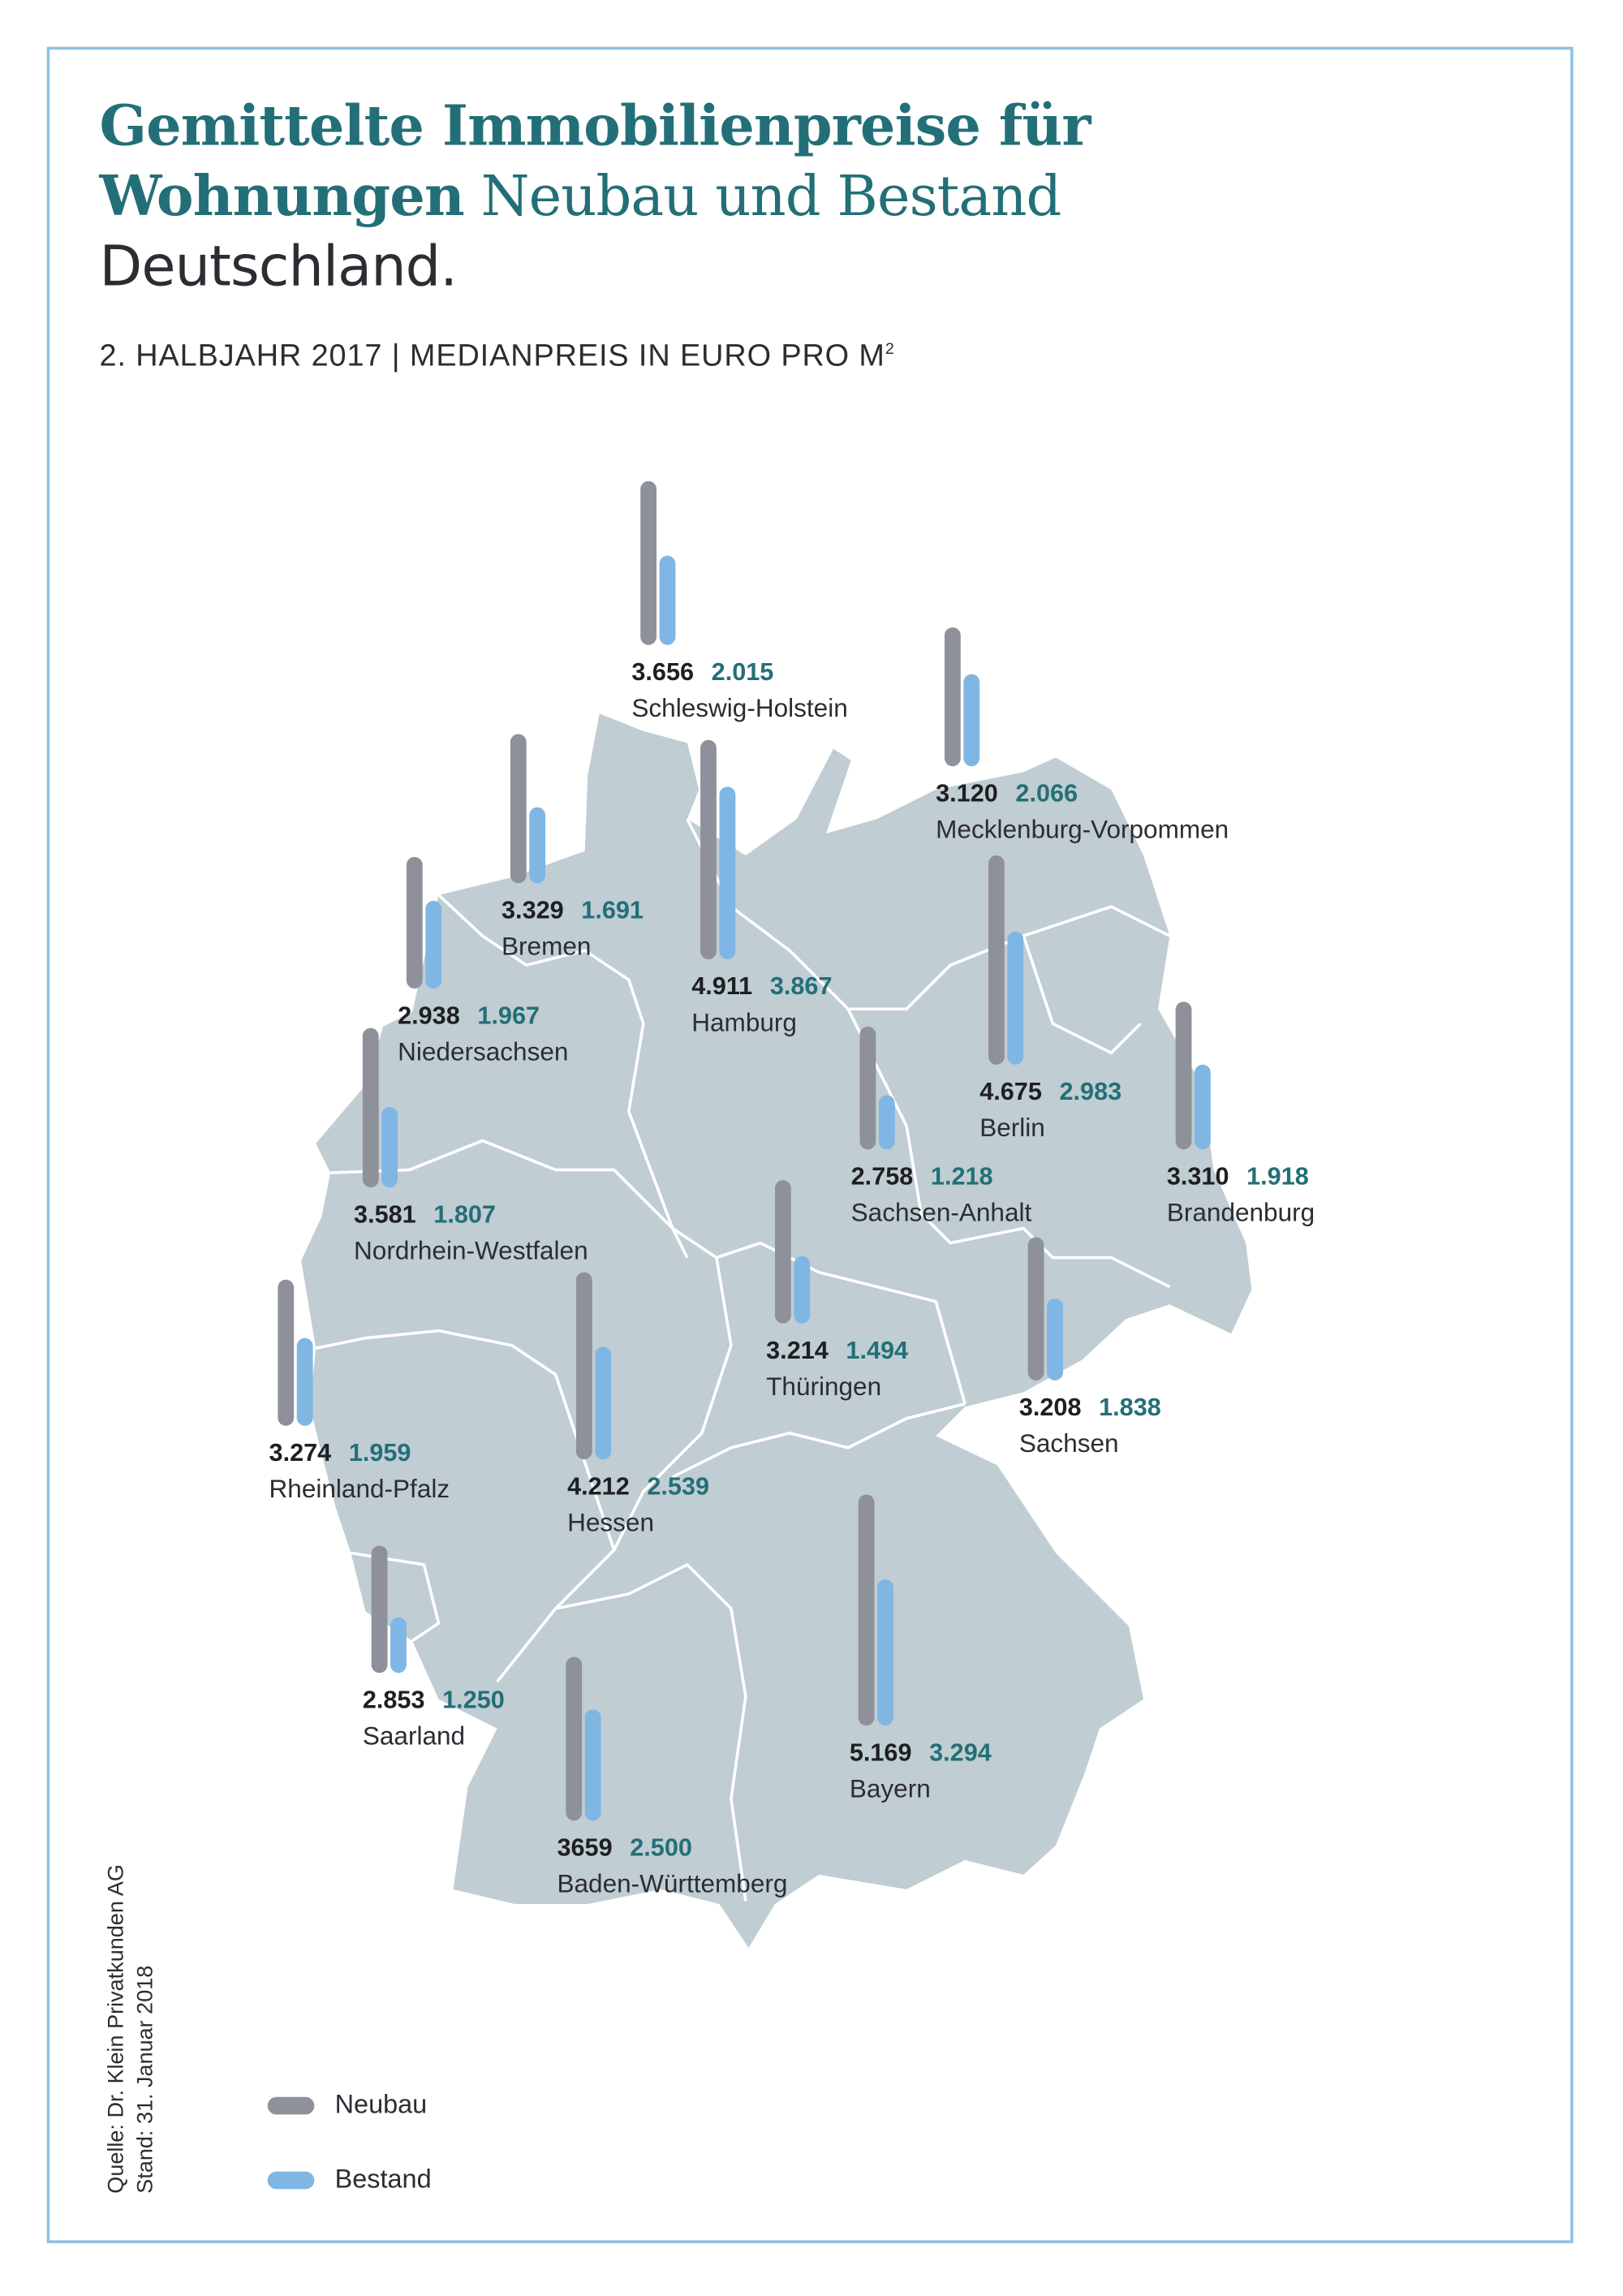  I want to click on bestand-value: 2.983, so click(1090, 1092).